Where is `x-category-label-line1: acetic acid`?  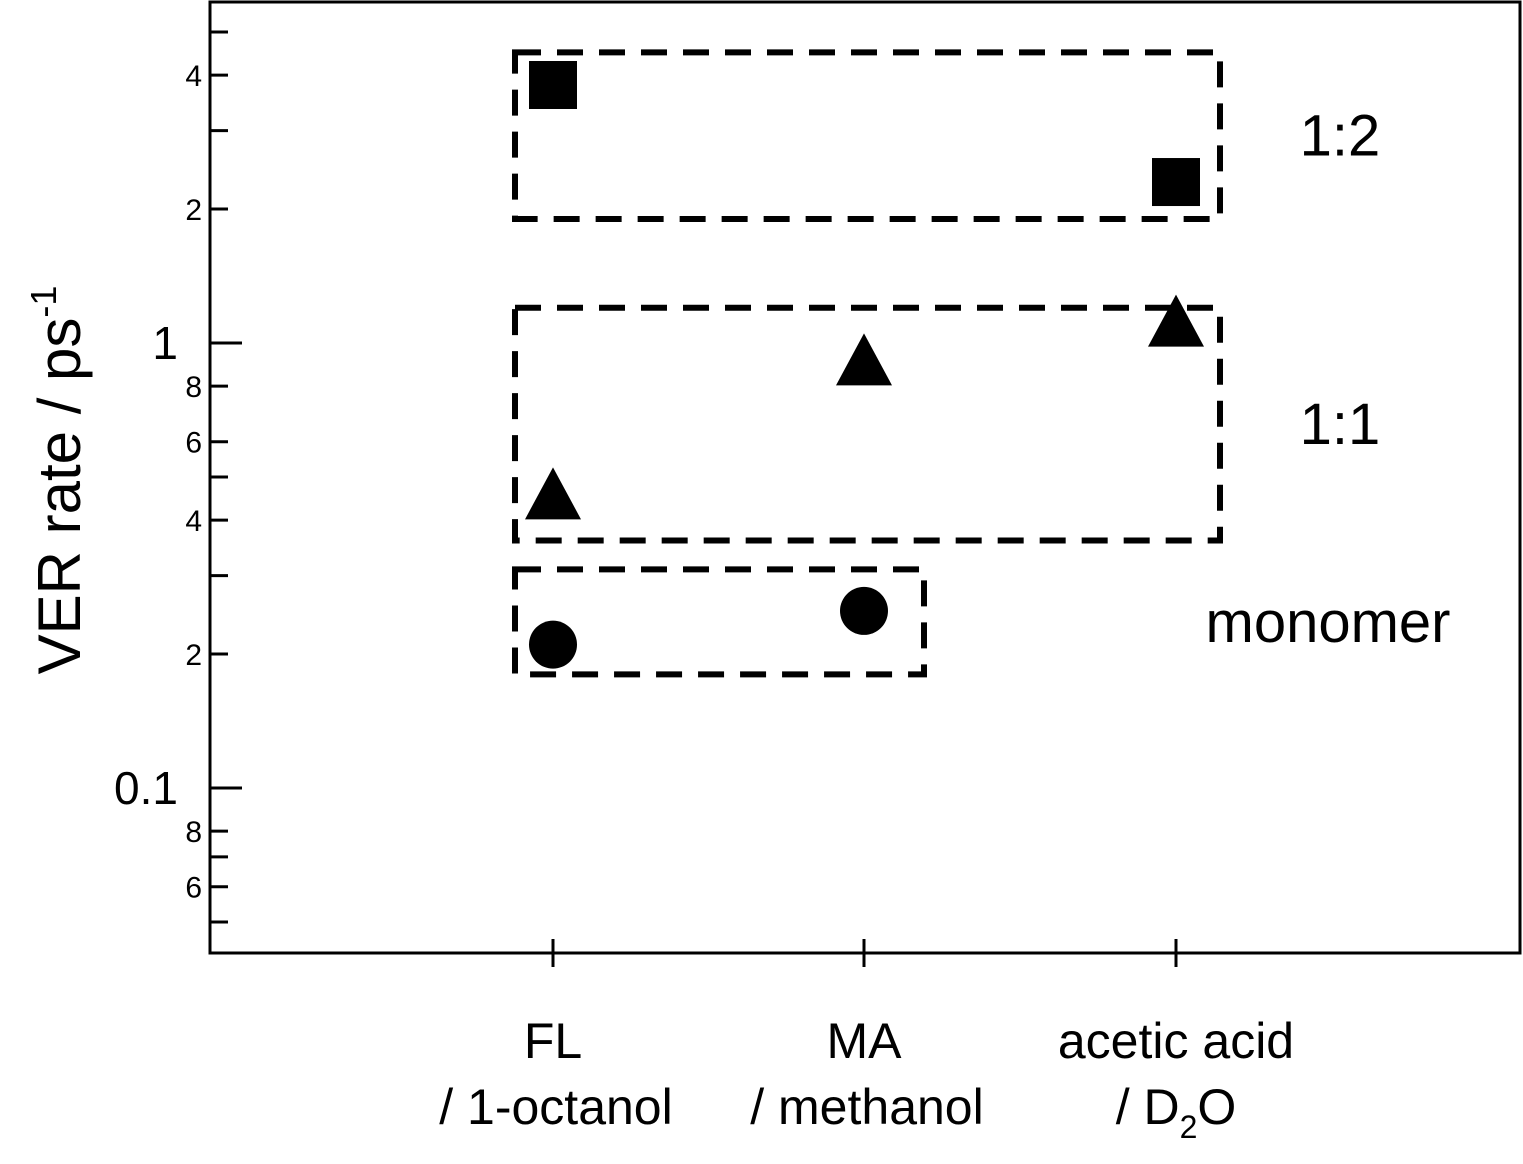 x-category-label-line1: acetic acid is located at coordinates (1176, 1041).